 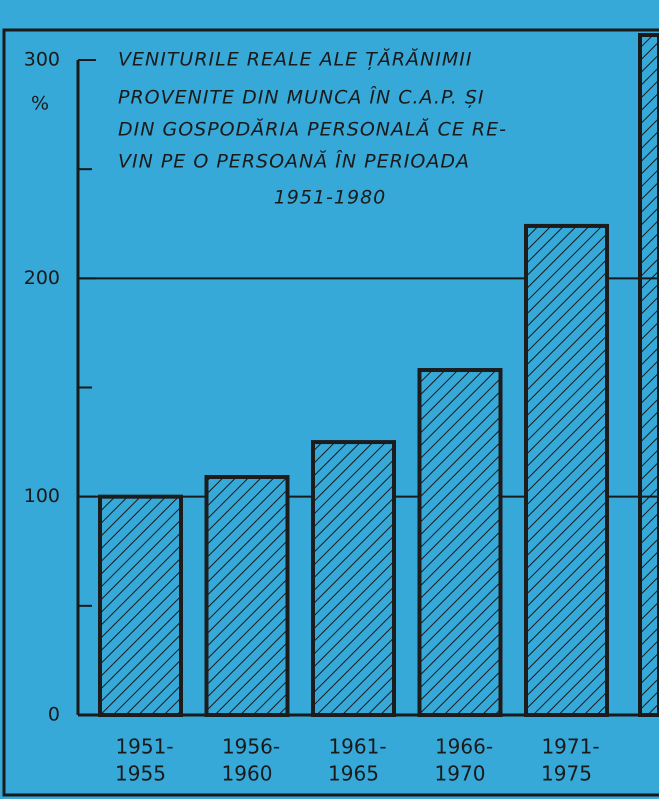 I want to click on chart-title: VENITURILE REALE ALE ȚĂRĂNIMII, so click(x=295, y=59).